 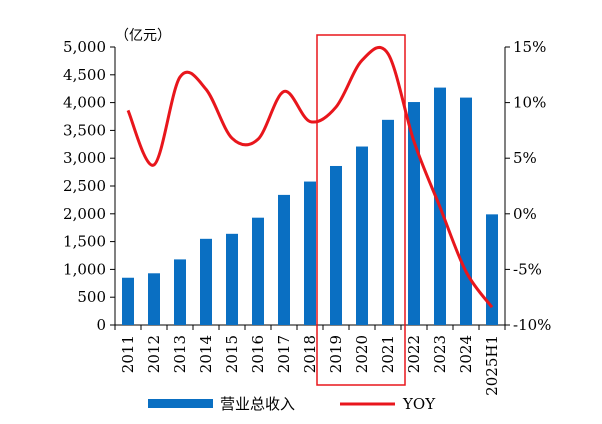 I want to click on x-tick-label: 2020, so click(x=362, y=354).